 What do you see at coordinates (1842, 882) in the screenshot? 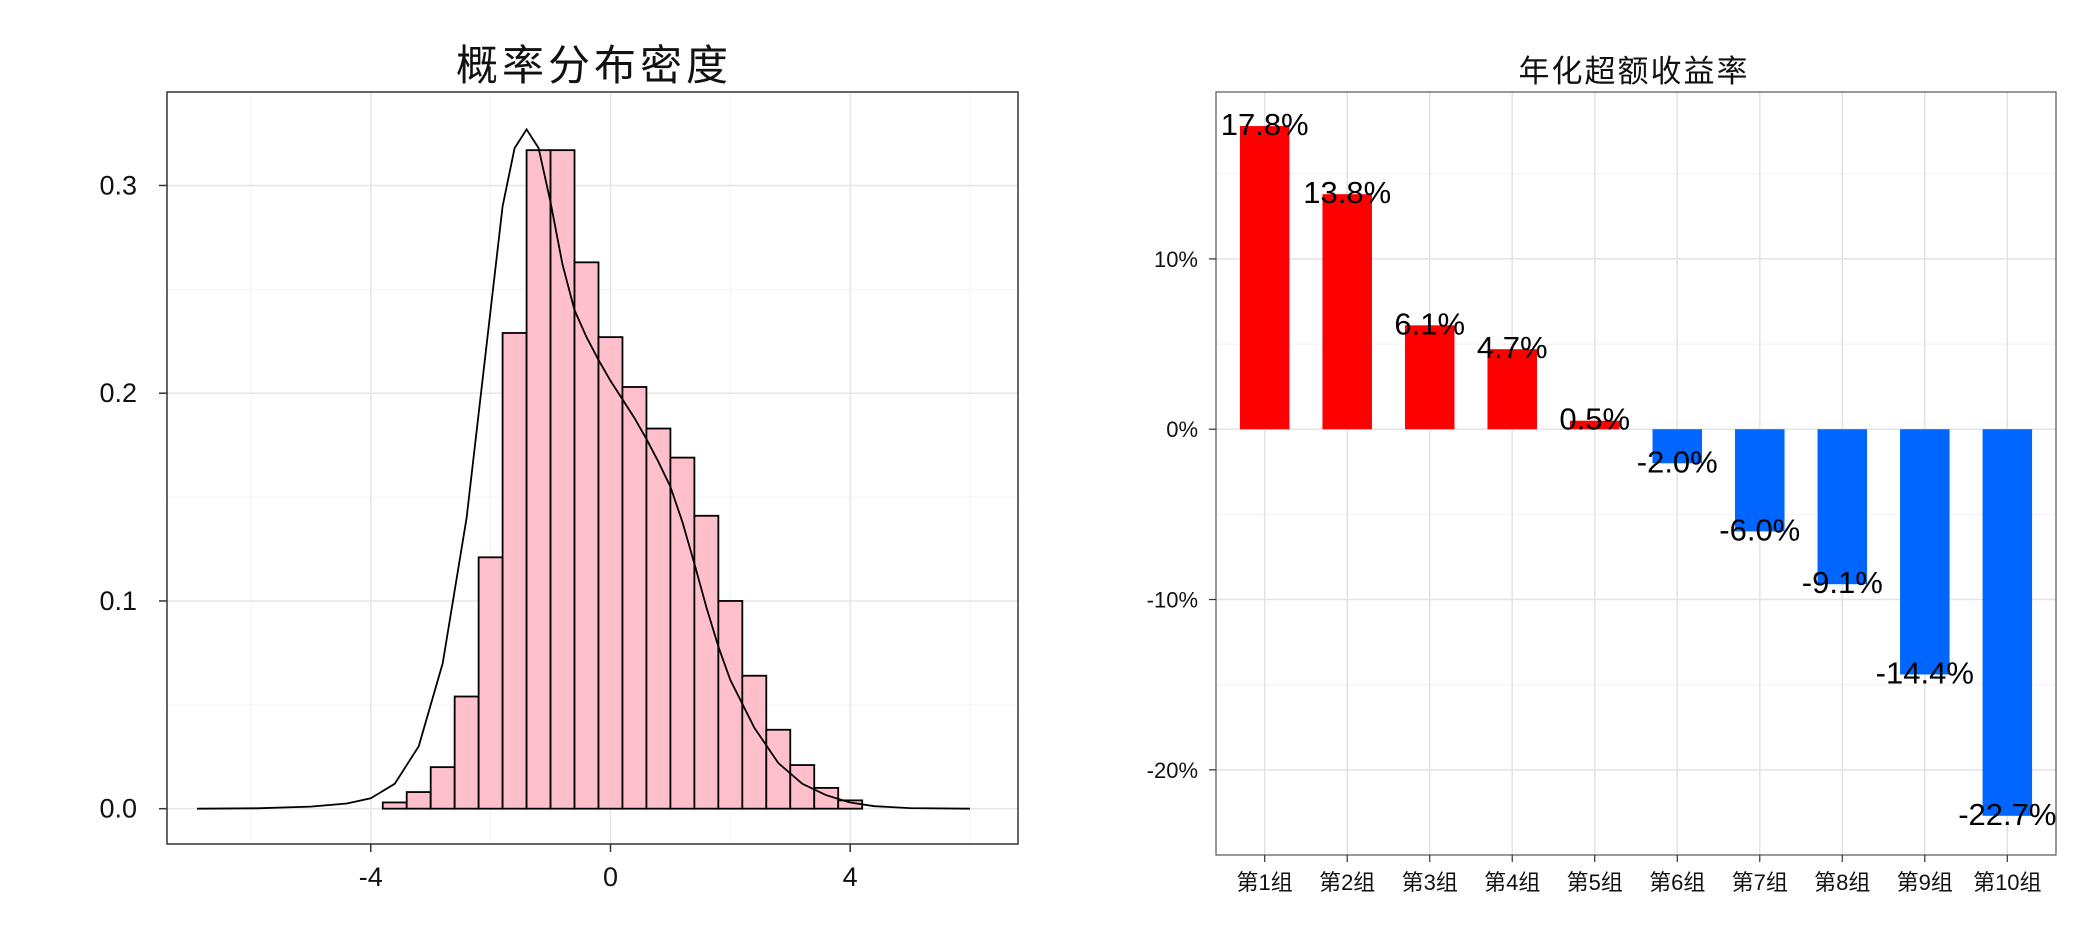
I see `x-tick-label: 第8组` at bounding box center [1842, 882].